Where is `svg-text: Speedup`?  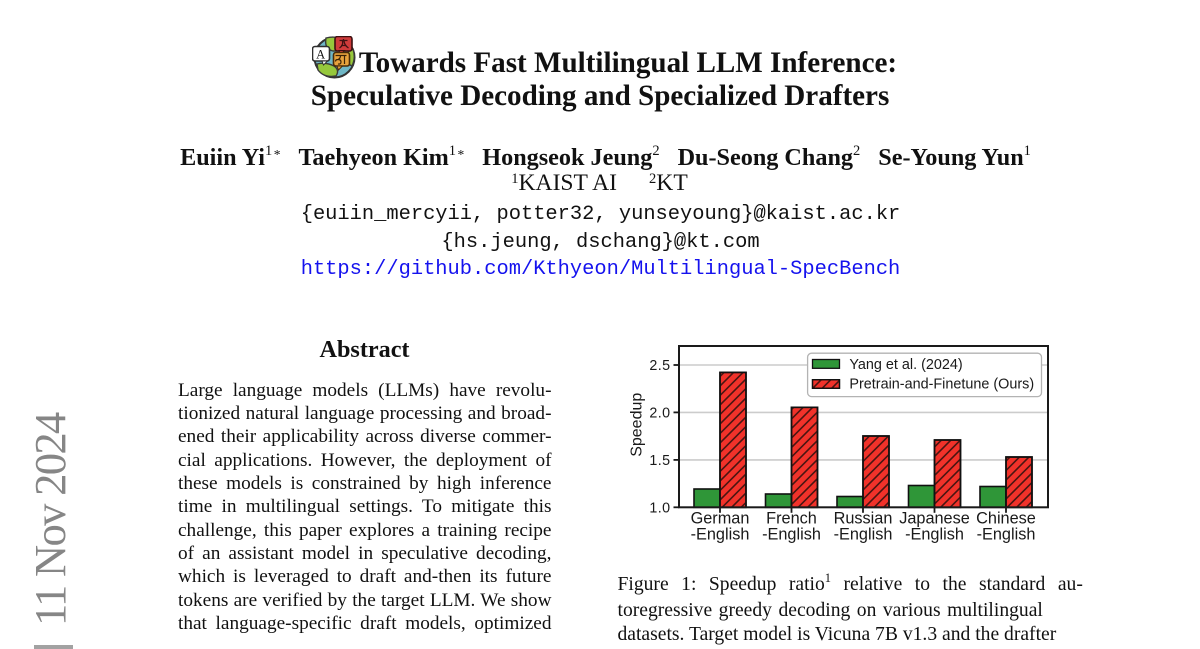 svg-text: Speedup is located at coordinates (637, 425).